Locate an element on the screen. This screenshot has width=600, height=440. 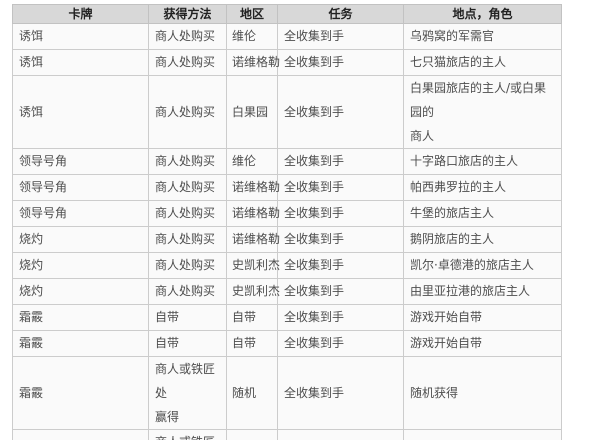
cell-location: 鹅阴旅店的主人 is located at coordinates (482, 239).